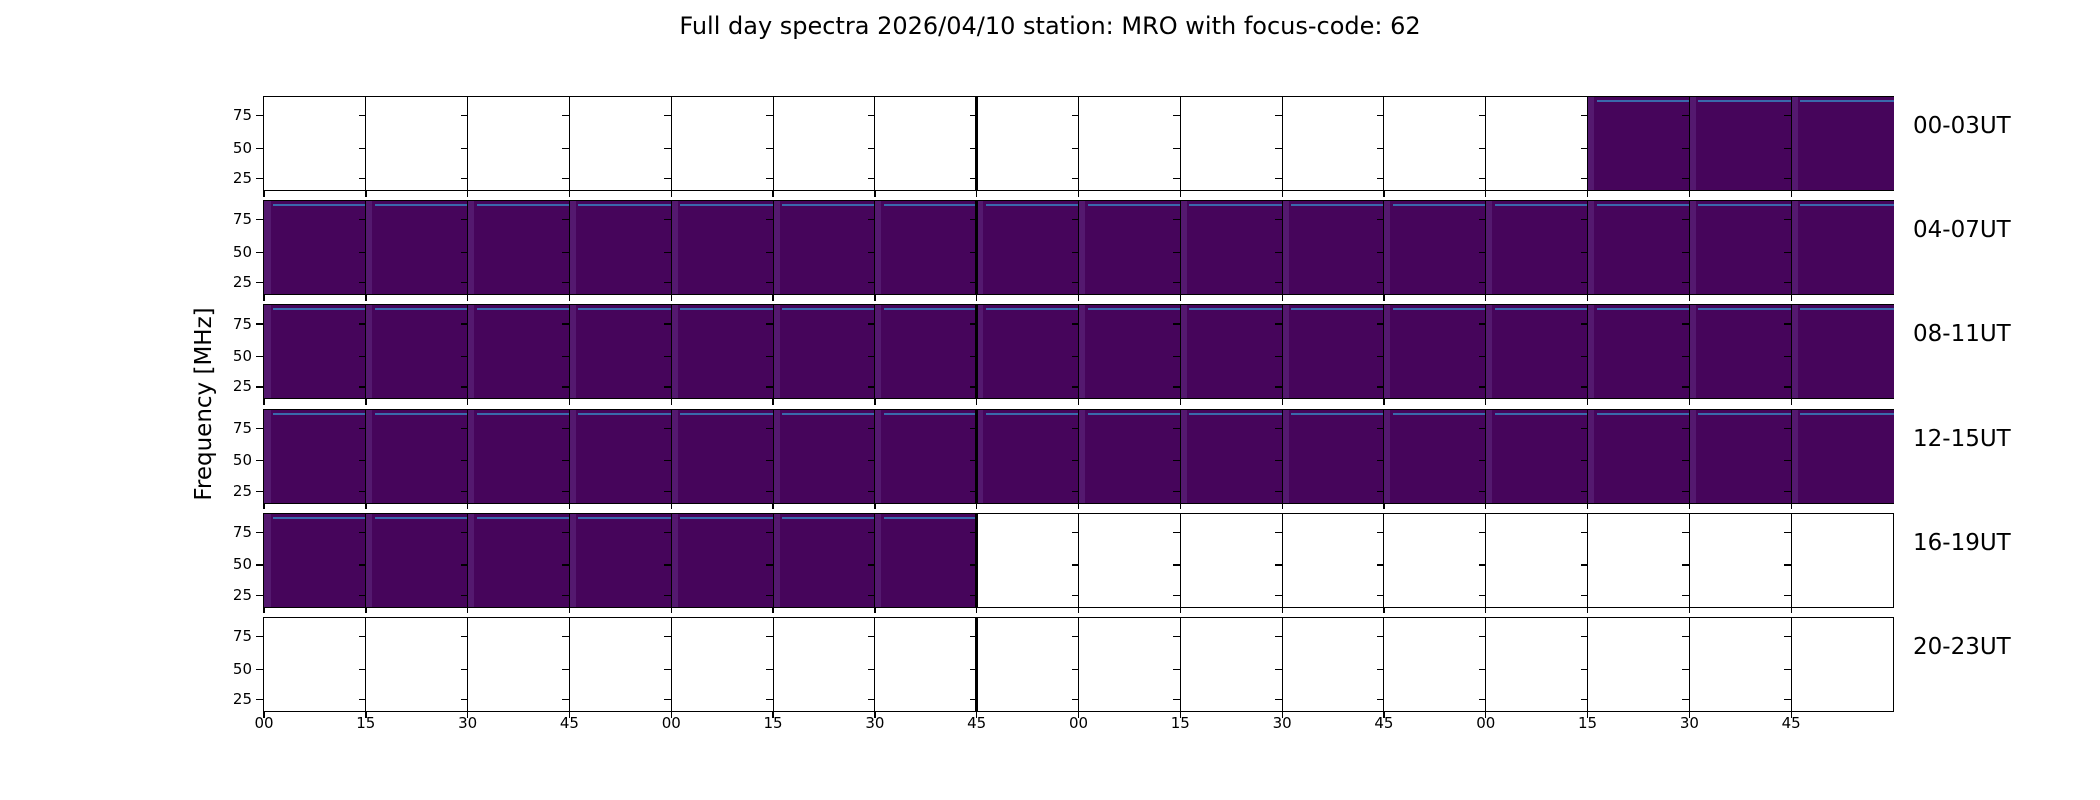 This screenshot has width=2100, height=800. What do you see at coordinates (1282, 723) in the screenshot?
I see `x-tick-label: 30` at bounding box center [1282, 723].